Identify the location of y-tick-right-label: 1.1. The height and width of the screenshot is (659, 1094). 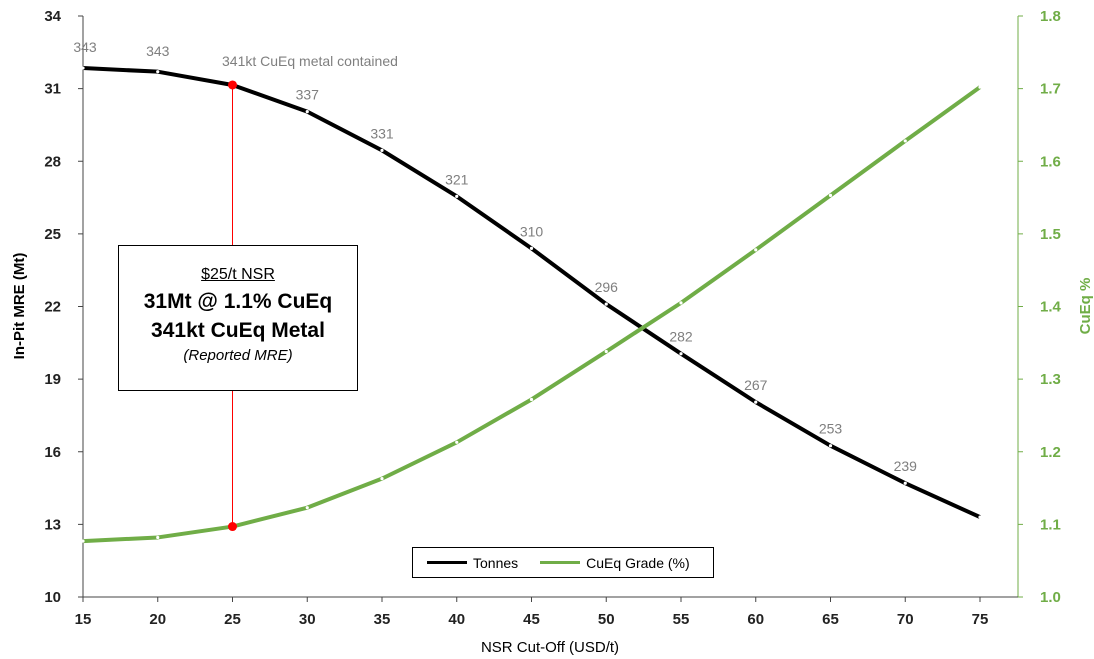
(1050, 524).